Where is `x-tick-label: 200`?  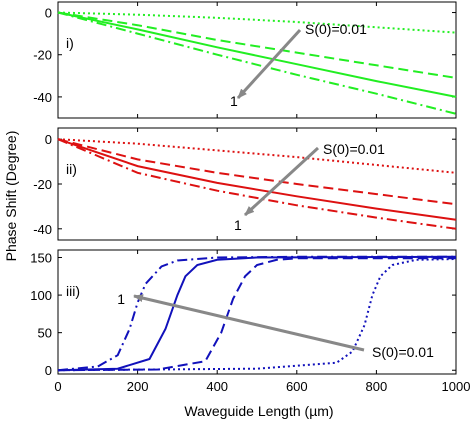
x-tick-label: 200 is located at coordinates (138, 386).